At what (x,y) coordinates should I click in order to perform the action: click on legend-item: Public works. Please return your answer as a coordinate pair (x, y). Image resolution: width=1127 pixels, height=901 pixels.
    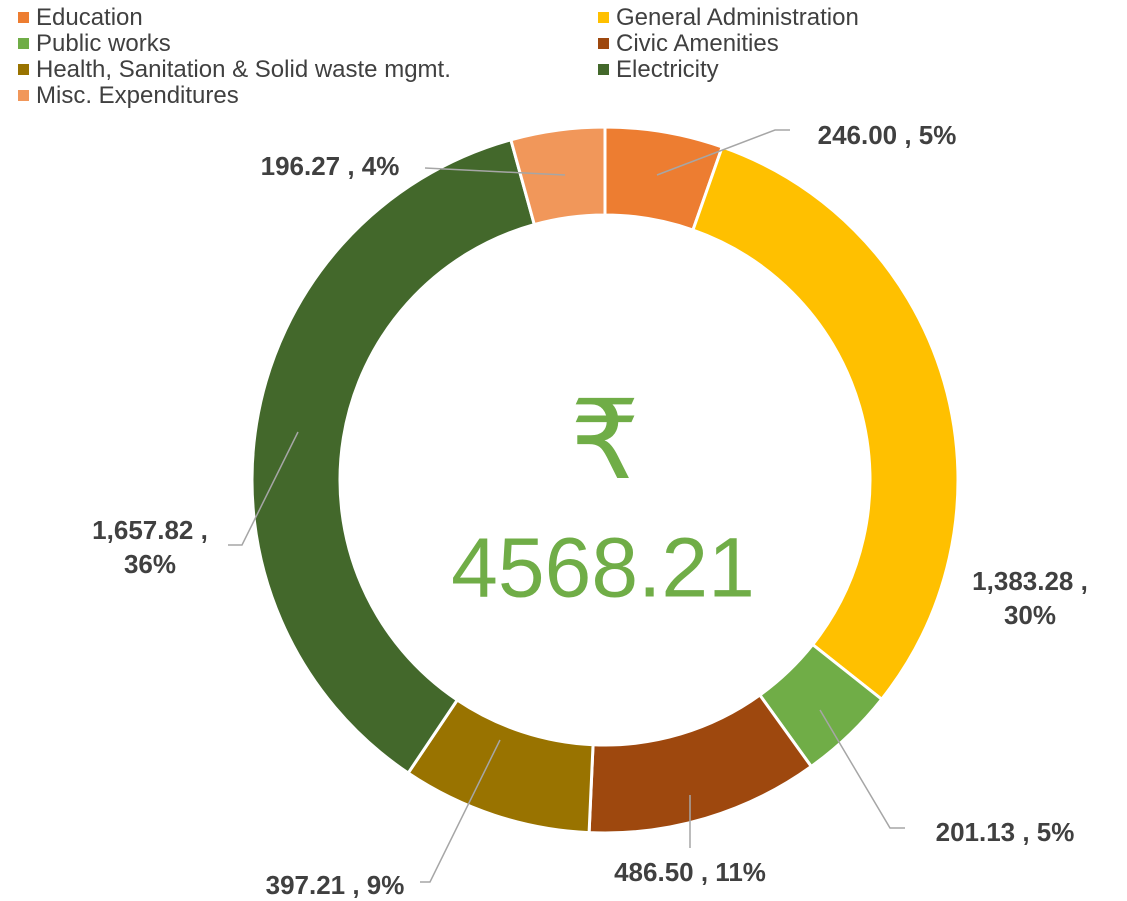
    Looking at the image, I should click on (94, 44).